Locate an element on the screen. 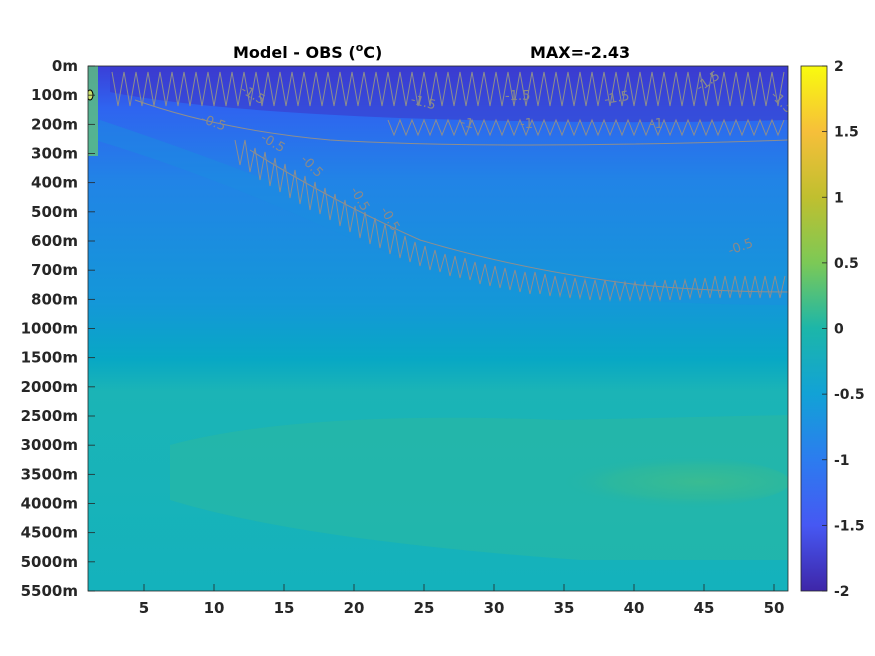 Image resolution: width=875 pixels, height=656 pixels. x-axis: 5 10 15 20 25 30 35 40 45 50 is located at coordinates (462, 600).